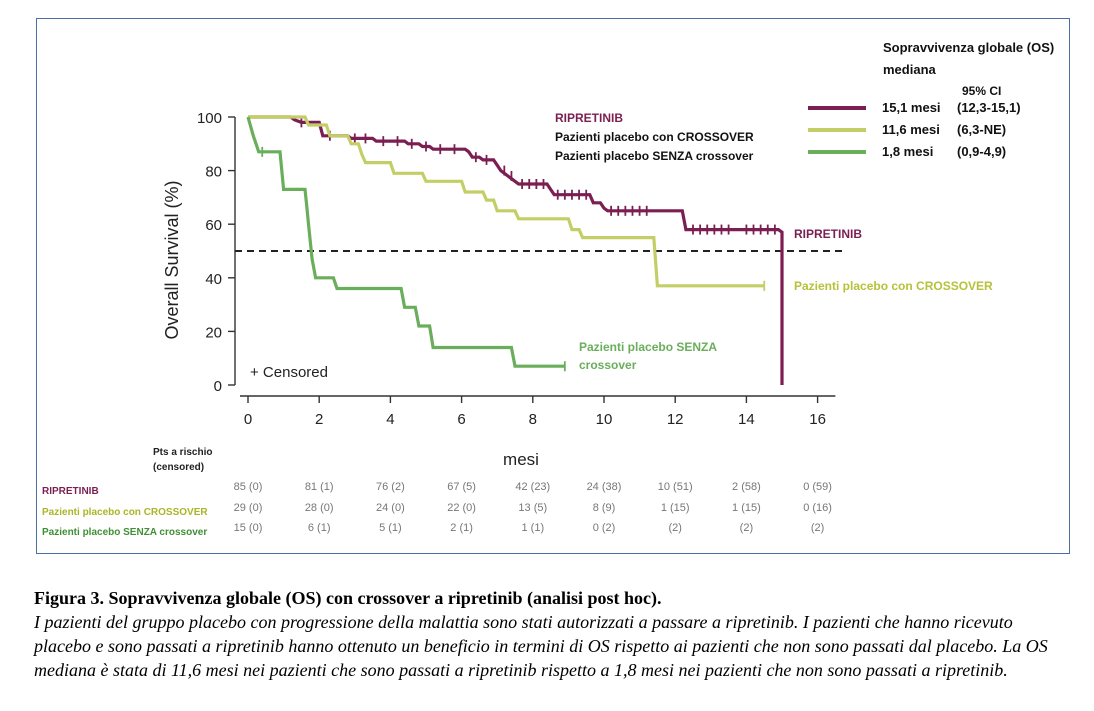  I want to click on risk-cell: 22 (0), so click(461, 508).